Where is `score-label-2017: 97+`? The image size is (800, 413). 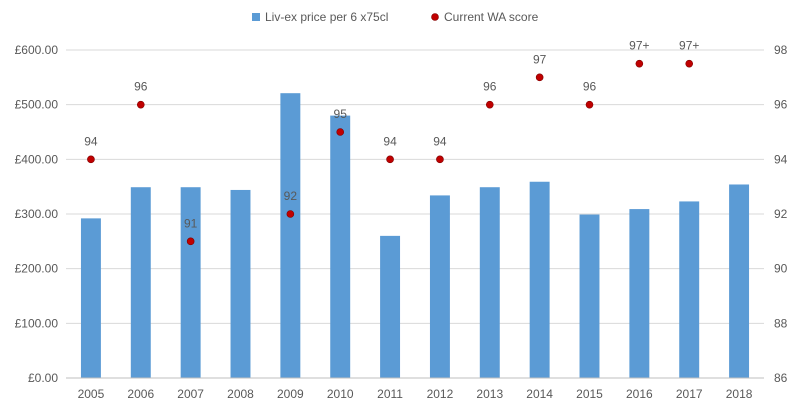 score-label-2017: 97+ is located at coordinates (689, 46).